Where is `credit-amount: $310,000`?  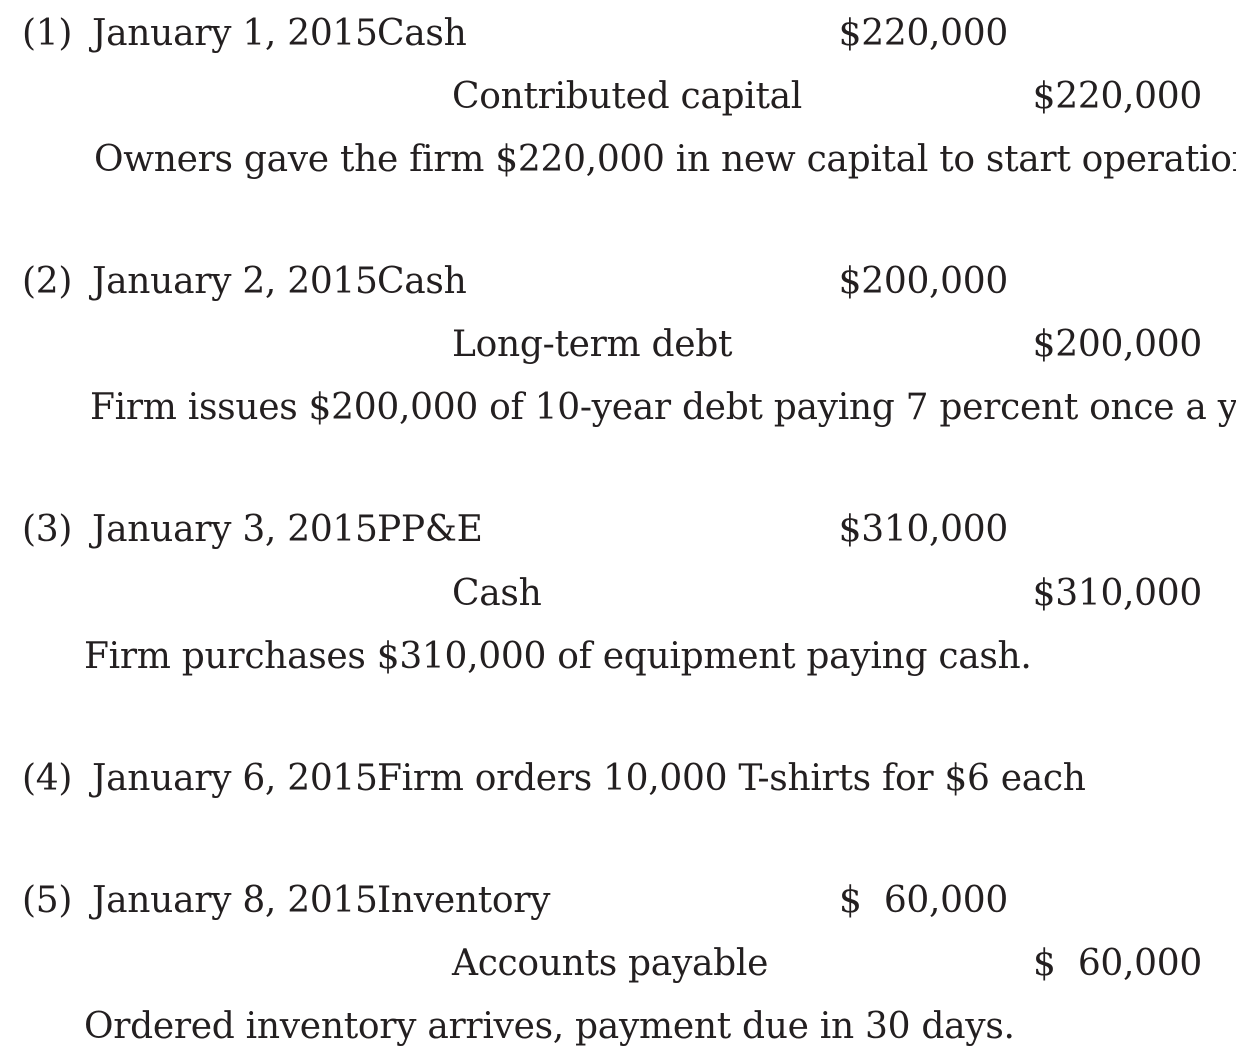
credit-amount: $310,000 is located at coordinates (1117, 593).